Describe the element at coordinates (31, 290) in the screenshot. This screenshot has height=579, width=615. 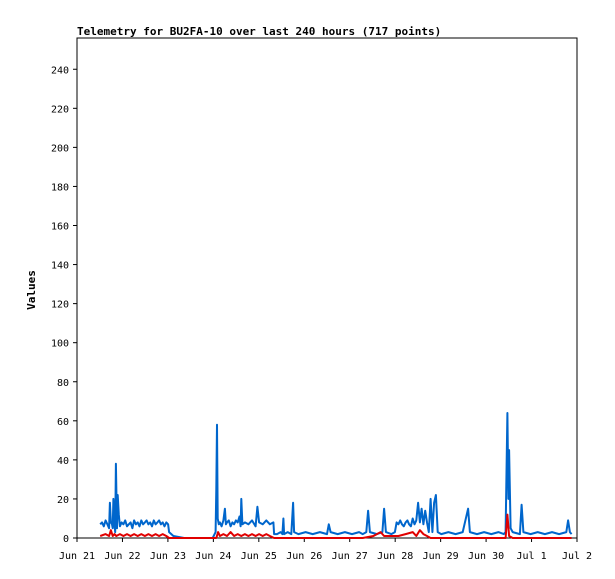
I see `y-axis-label: Values` at that location.